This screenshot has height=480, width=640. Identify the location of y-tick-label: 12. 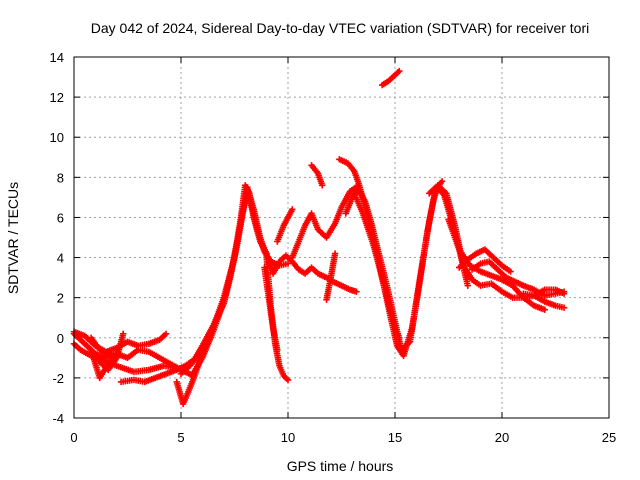
(57, 97).